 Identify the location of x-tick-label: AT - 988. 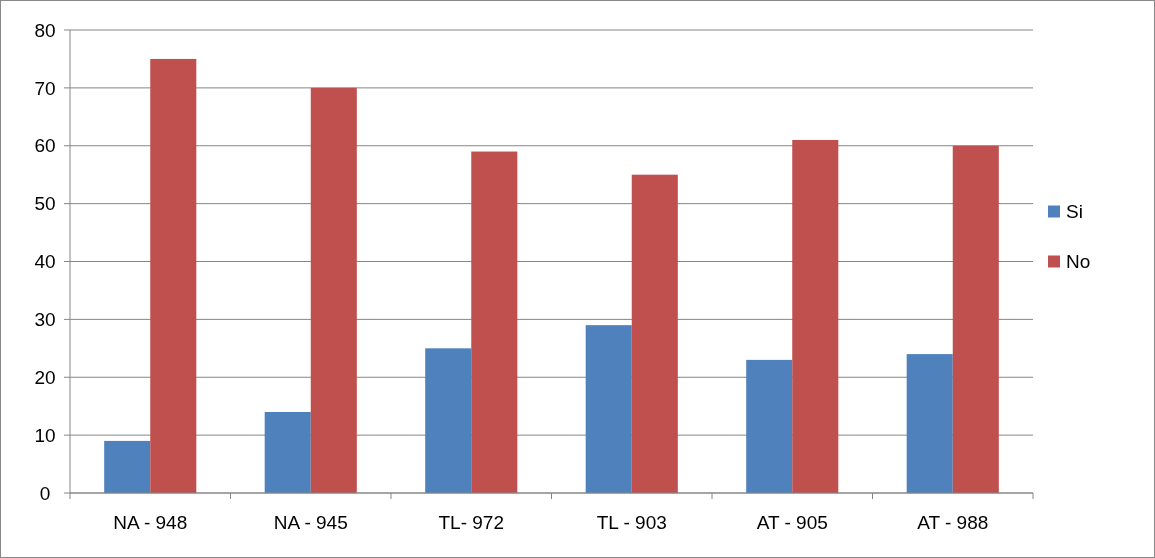
(953, 522).